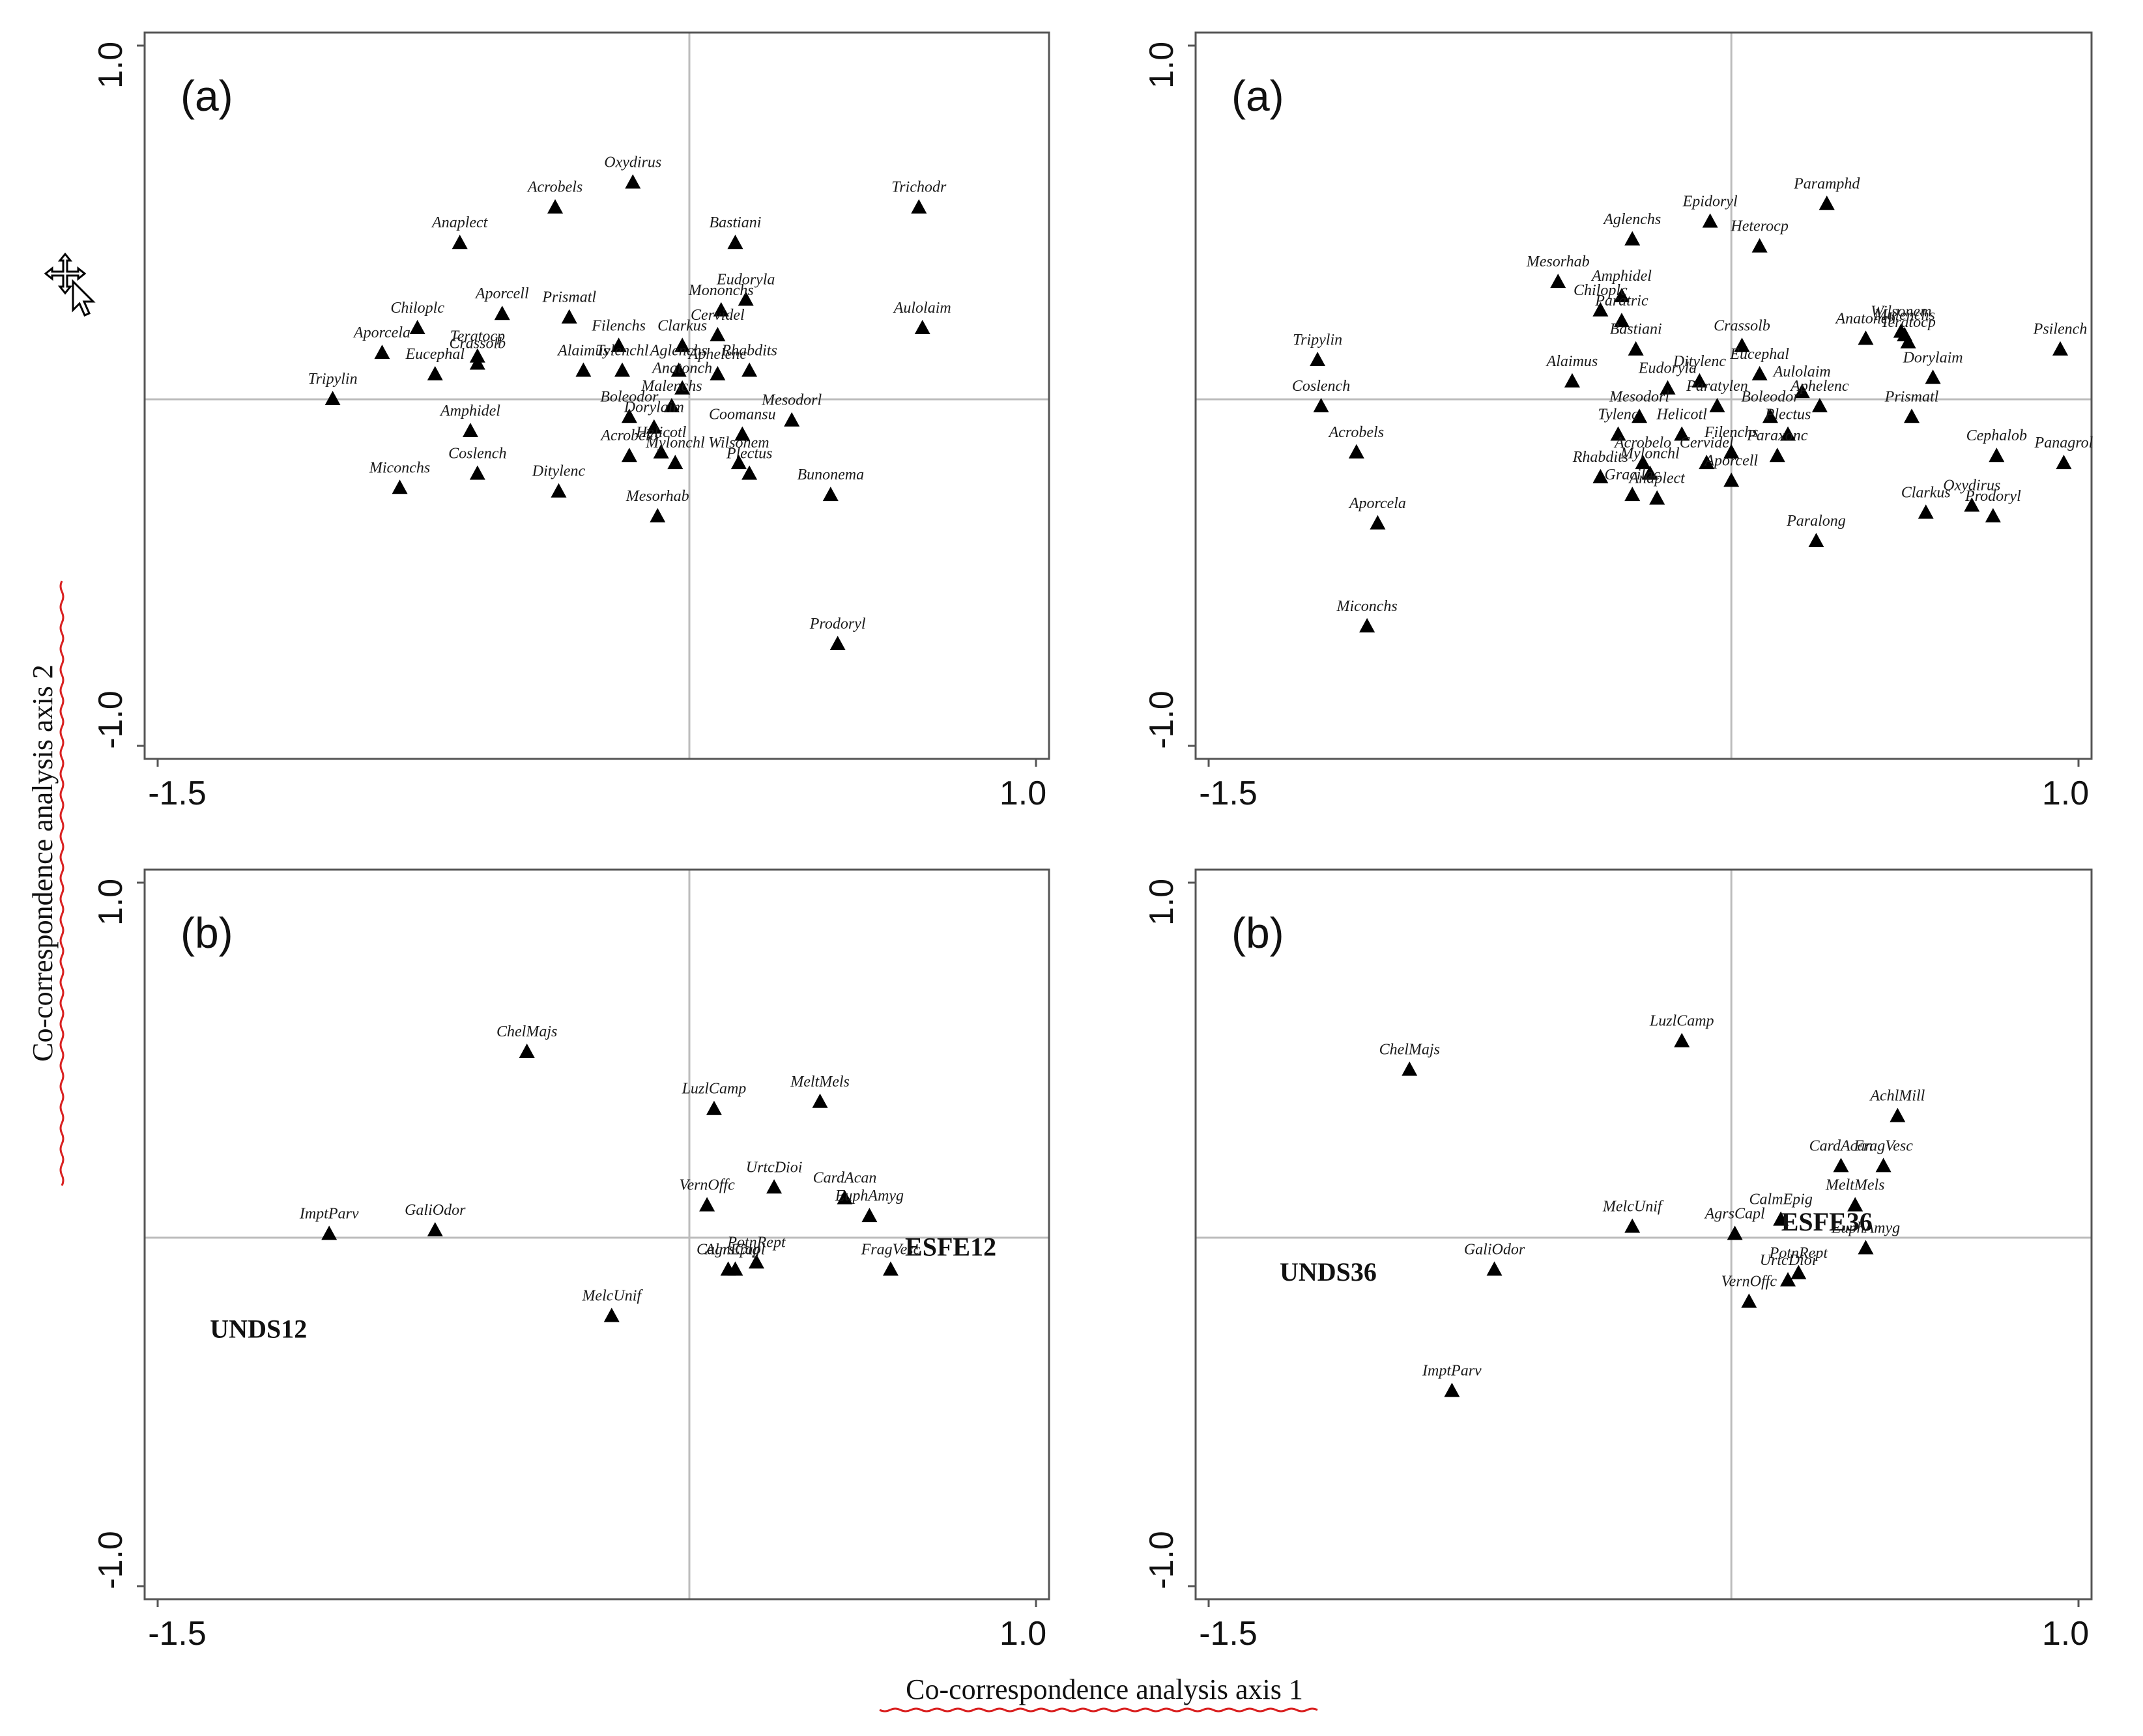 The height and width of the screenshot is (1736, 2143). What do you see at coordinates (1619, 414) in the screenshot?
I see `point-label: Tylenc` at bounding box center [1619, 414].